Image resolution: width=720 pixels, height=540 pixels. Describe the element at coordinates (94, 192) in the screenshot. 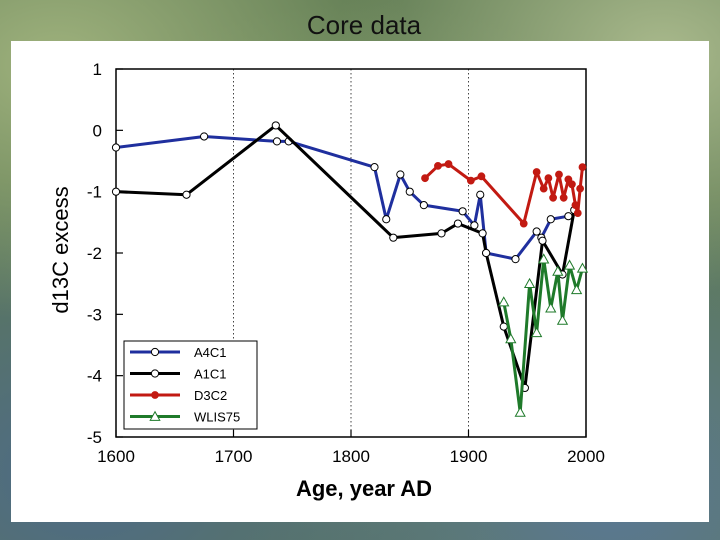

I see `y-tick-label: -1` at that location.